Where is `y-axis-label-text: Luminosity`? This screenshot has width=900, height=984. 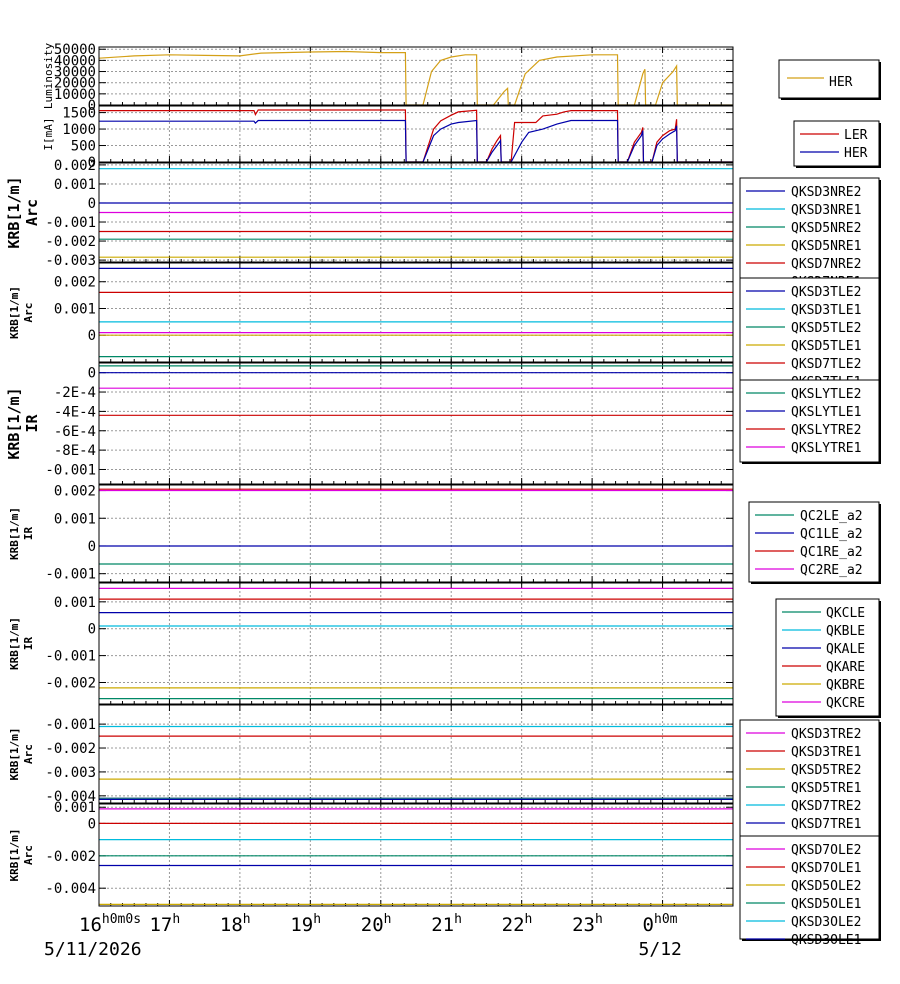
y-axis-label-text: Luminosity is located at coordinates (48, 76).